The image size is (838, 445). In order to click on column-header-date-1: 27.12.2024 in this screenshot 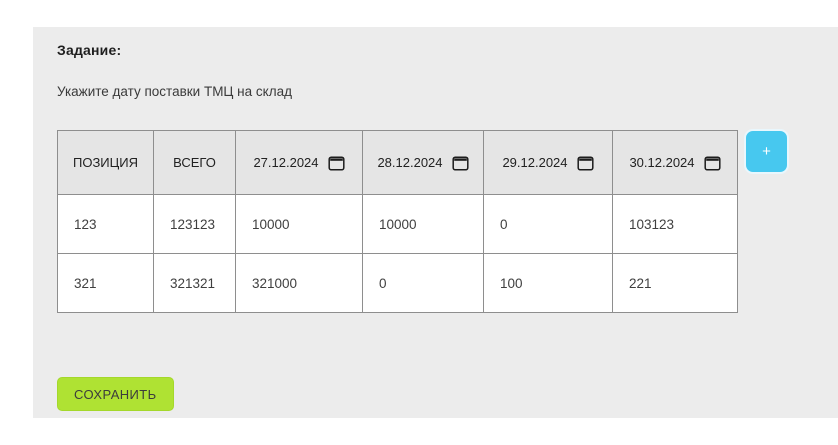, I will do `click(299, 162)`.